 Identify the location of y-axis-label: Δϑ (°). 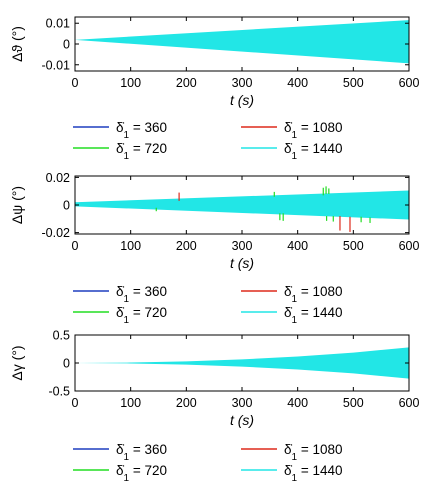
(17, 44).